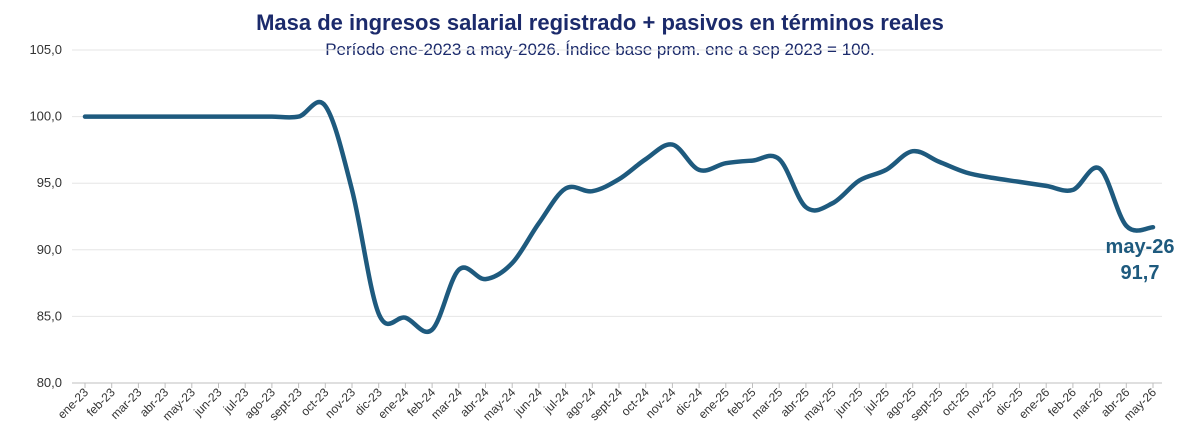 This screenshot has width=1200, height=441. What do you see at coordinates (45, 216) in the screenshot?
I see `y-axis: 80,0 85,0 90,0 95,0 100,0 105,0` at bounding box center [45, 216].